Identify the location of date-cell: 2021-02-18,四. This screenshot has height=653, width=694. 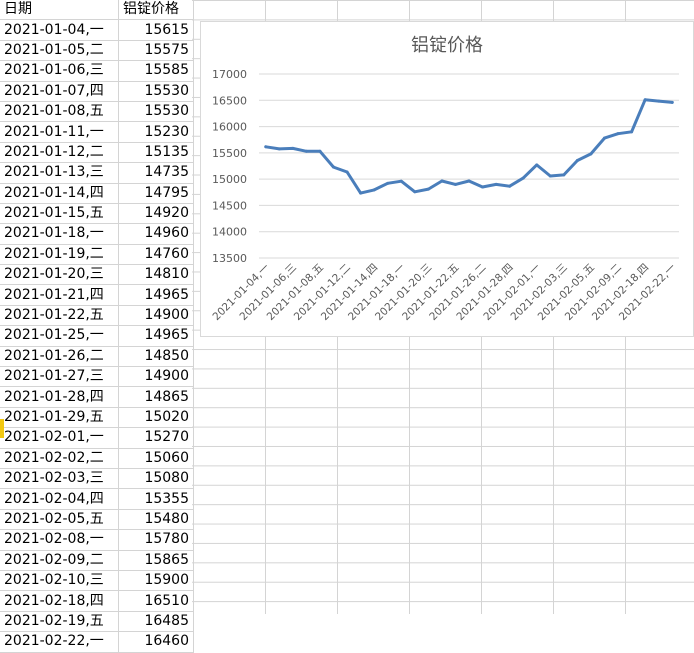
(59, 601).